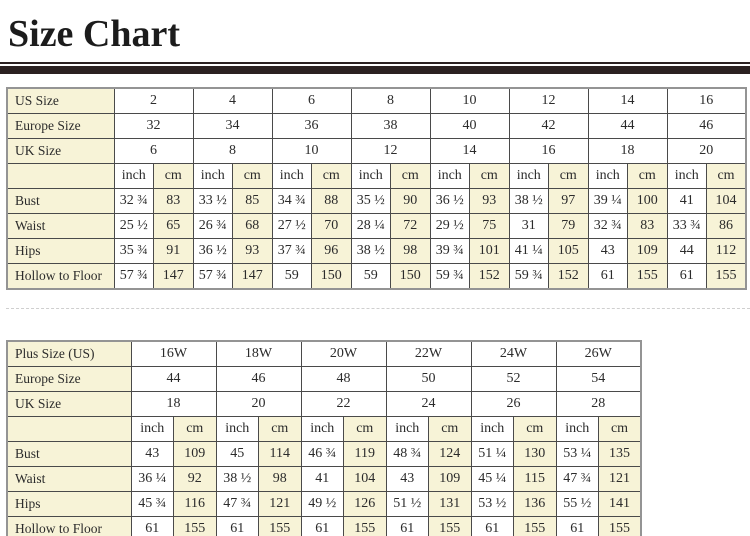 The width and height of the screenshot is (750, 536). I want to click on inch-value: 59, so click(370, 276).